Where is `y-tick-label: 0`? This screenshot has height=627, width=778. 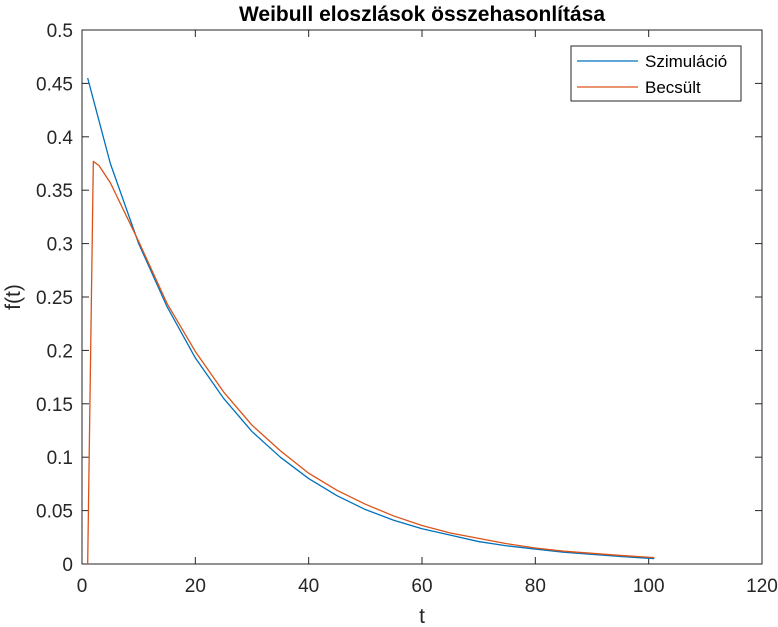 y-tick-label: 0 is located at coordinates (67, 565).